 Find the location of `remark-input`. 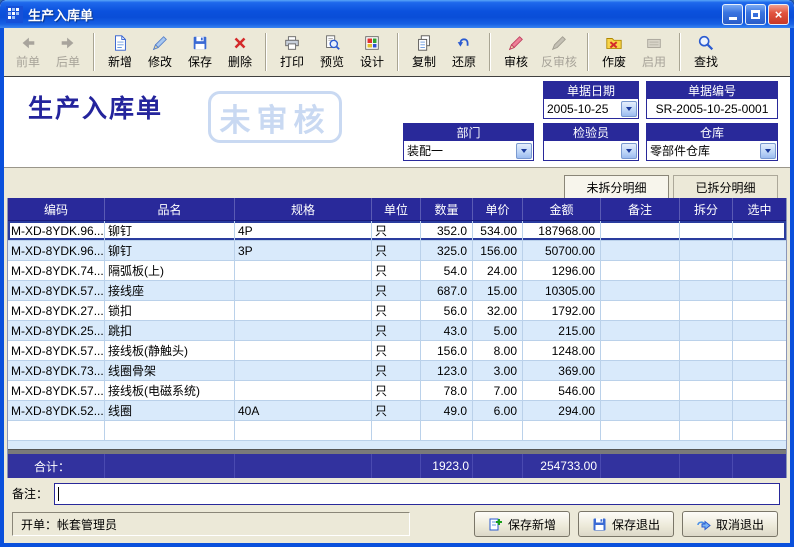

remark-input is located at coordinates (417, 493).